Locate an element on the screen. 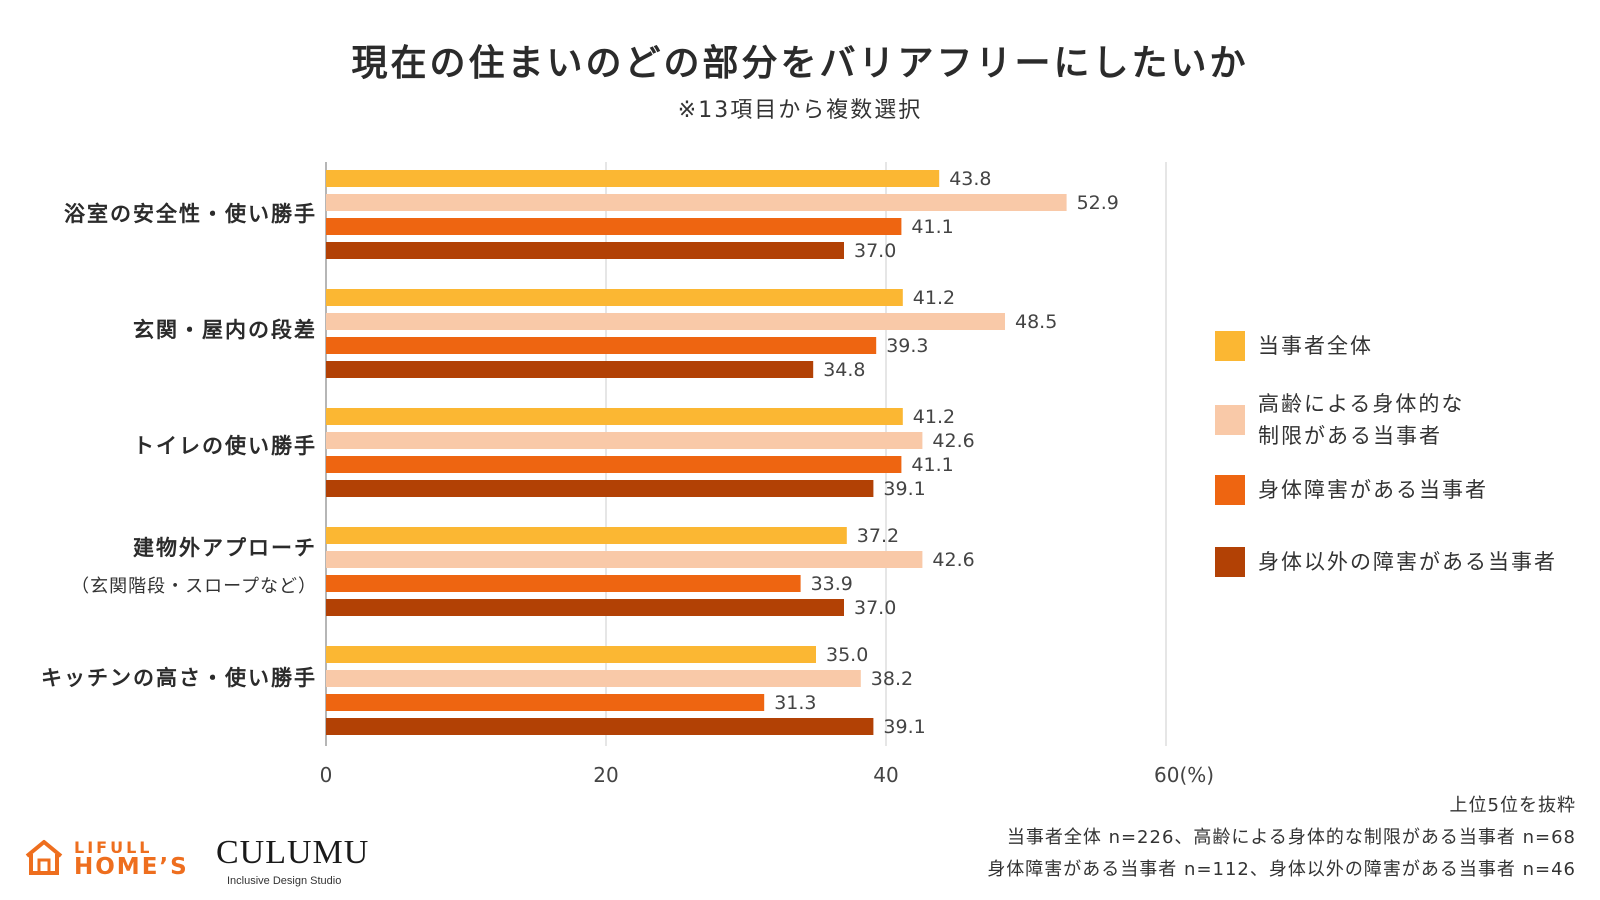 This screenshot has width=1600, height=900. category-label-sub: （玄関階段・スロープなど） is located at coordinates (194, 586).